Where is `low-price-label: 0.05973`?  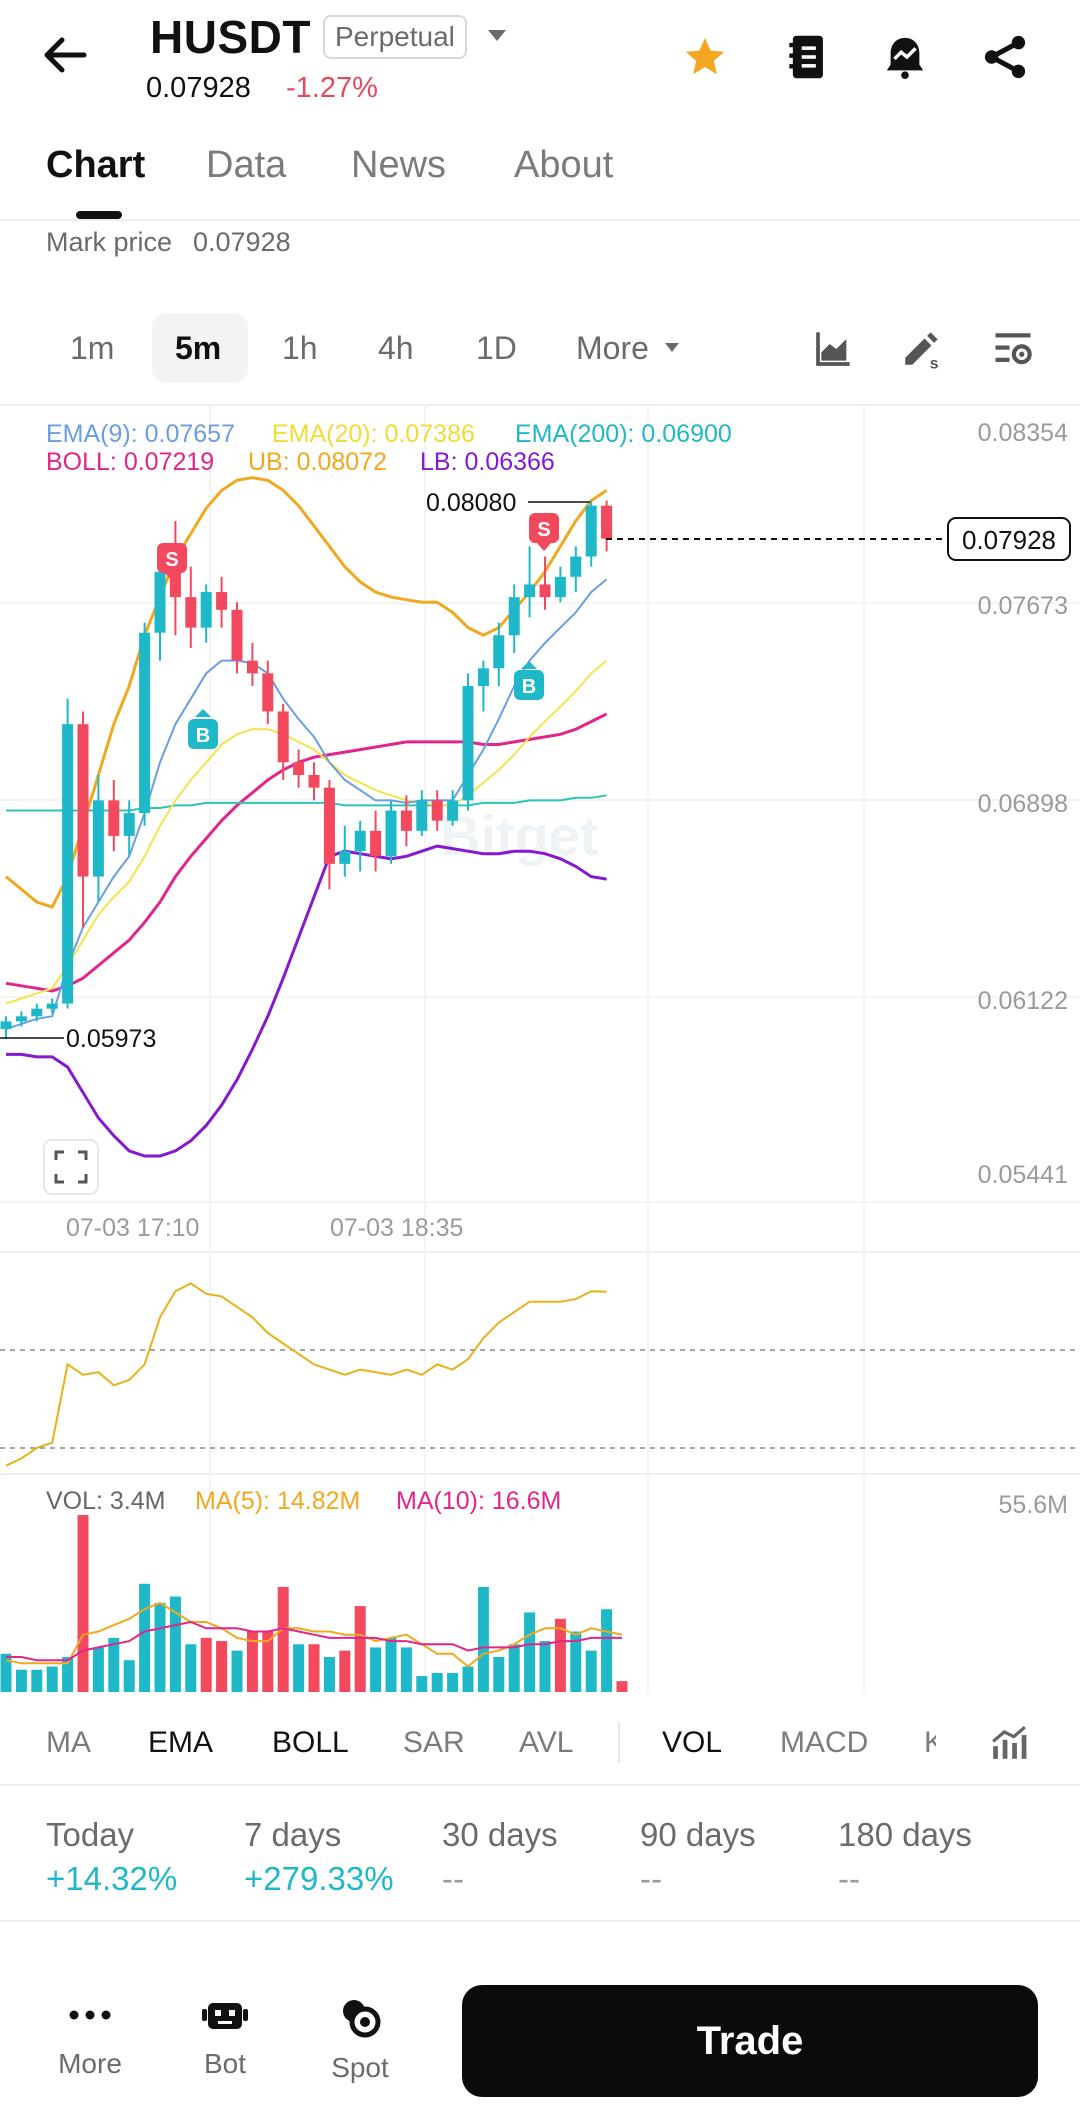 low-price-label: 0.05973 is located at coordinates (111, 1039).